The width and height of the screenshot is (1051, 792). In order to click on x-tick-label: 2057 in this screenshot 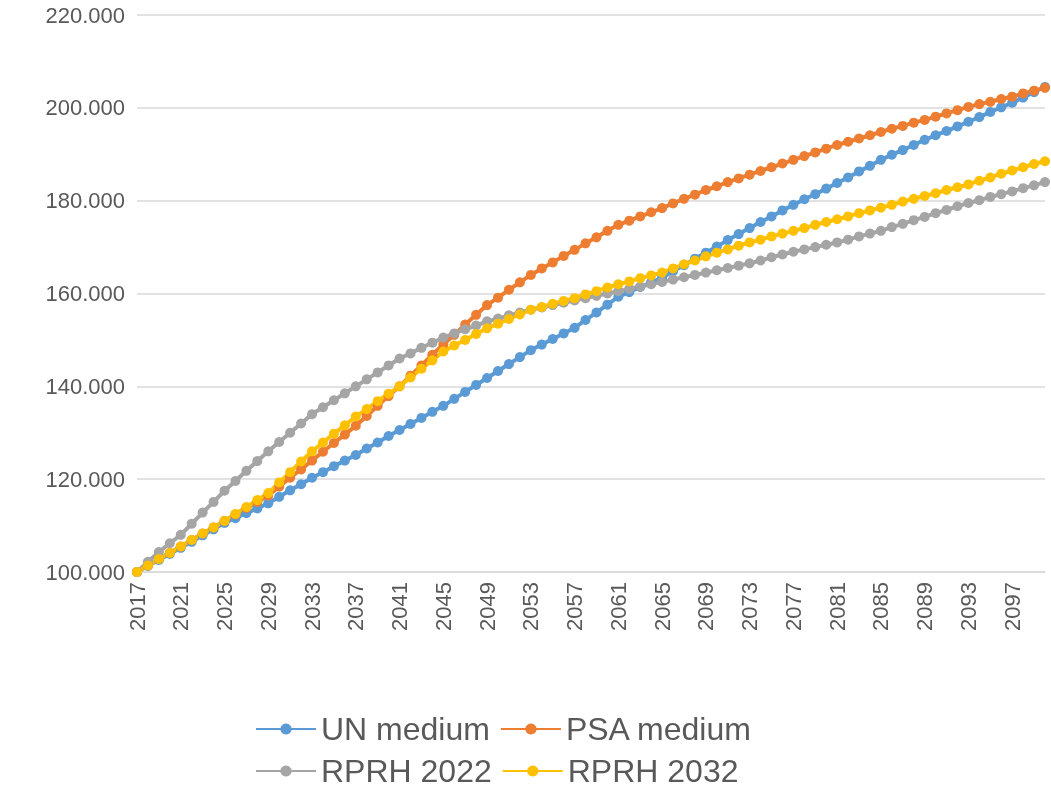, I will do `click(575, 606)`.